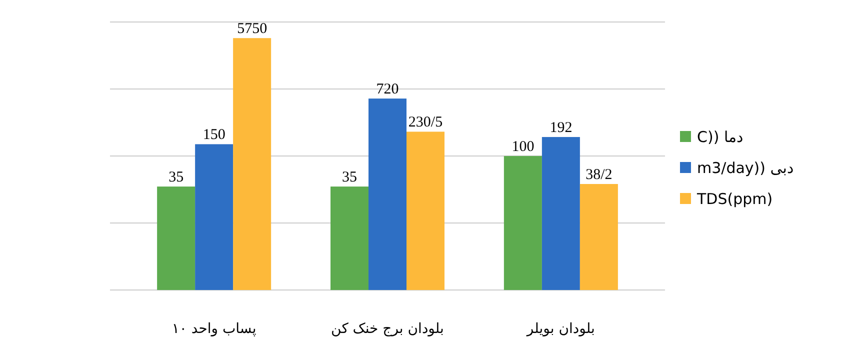  I want to click on x-tick-label: پساب واحد ۱۰, so click(214, 329).